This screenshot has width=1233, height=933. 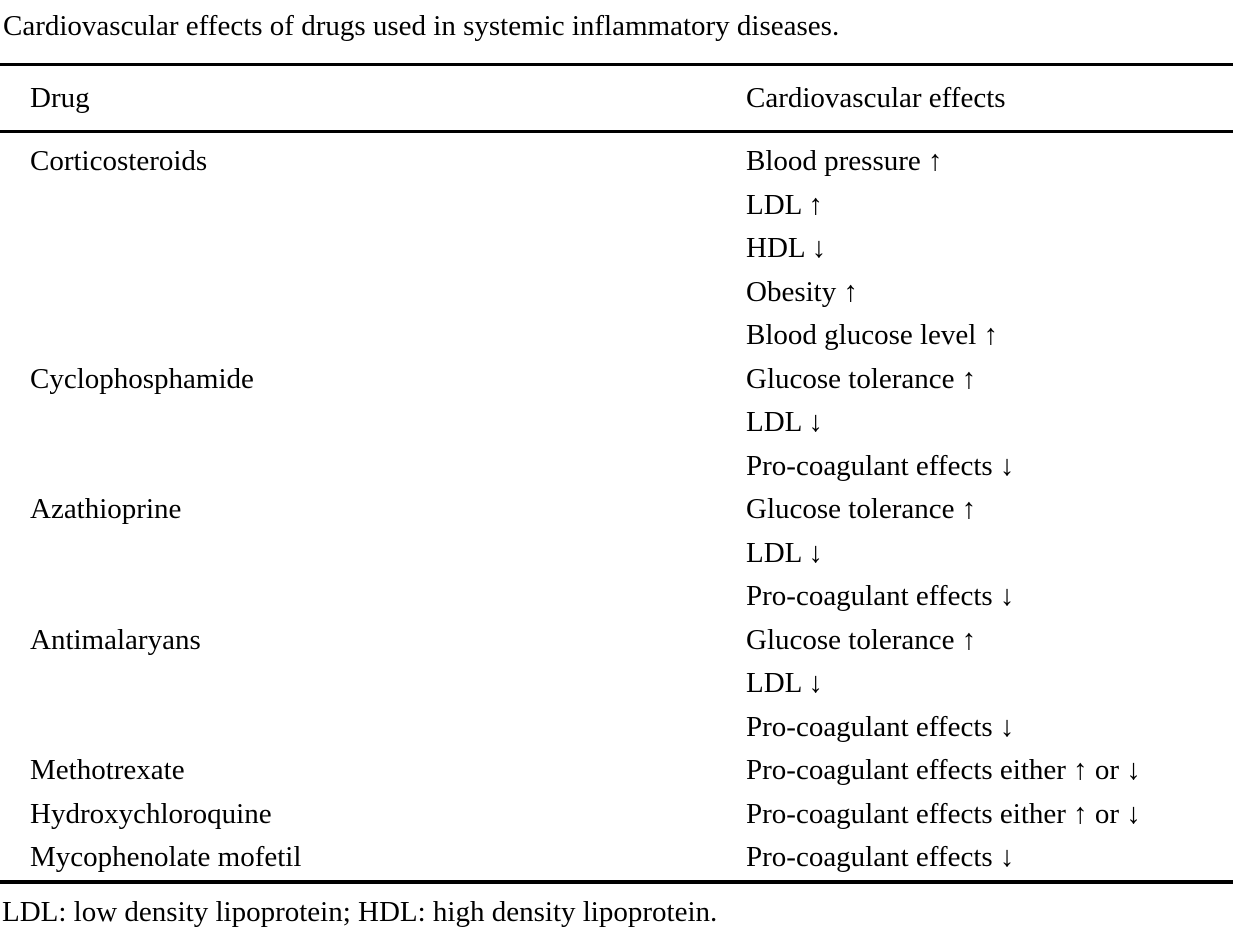 What do you see at coordinates (989, 98) in the screenshot?
I see `column-header-cardiovascular-effects: Cardiovascular effects` at bounding box center [989, 98].